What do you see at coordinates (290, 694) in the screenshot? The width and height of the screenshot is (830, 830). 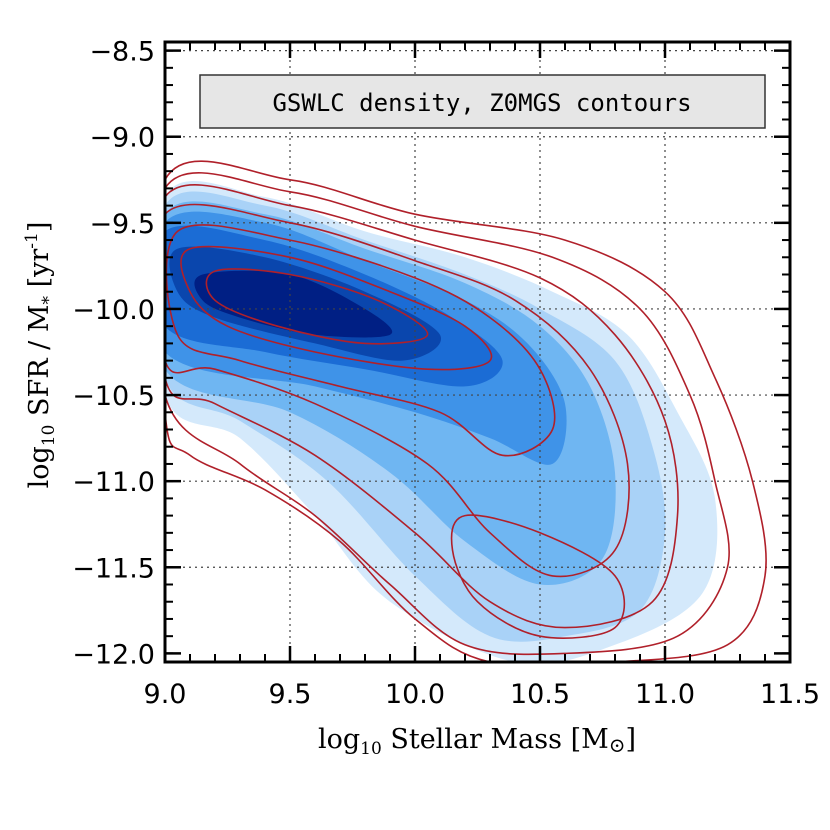 I see `x-tick-label: 9.5` at bounding box center [290, 694].